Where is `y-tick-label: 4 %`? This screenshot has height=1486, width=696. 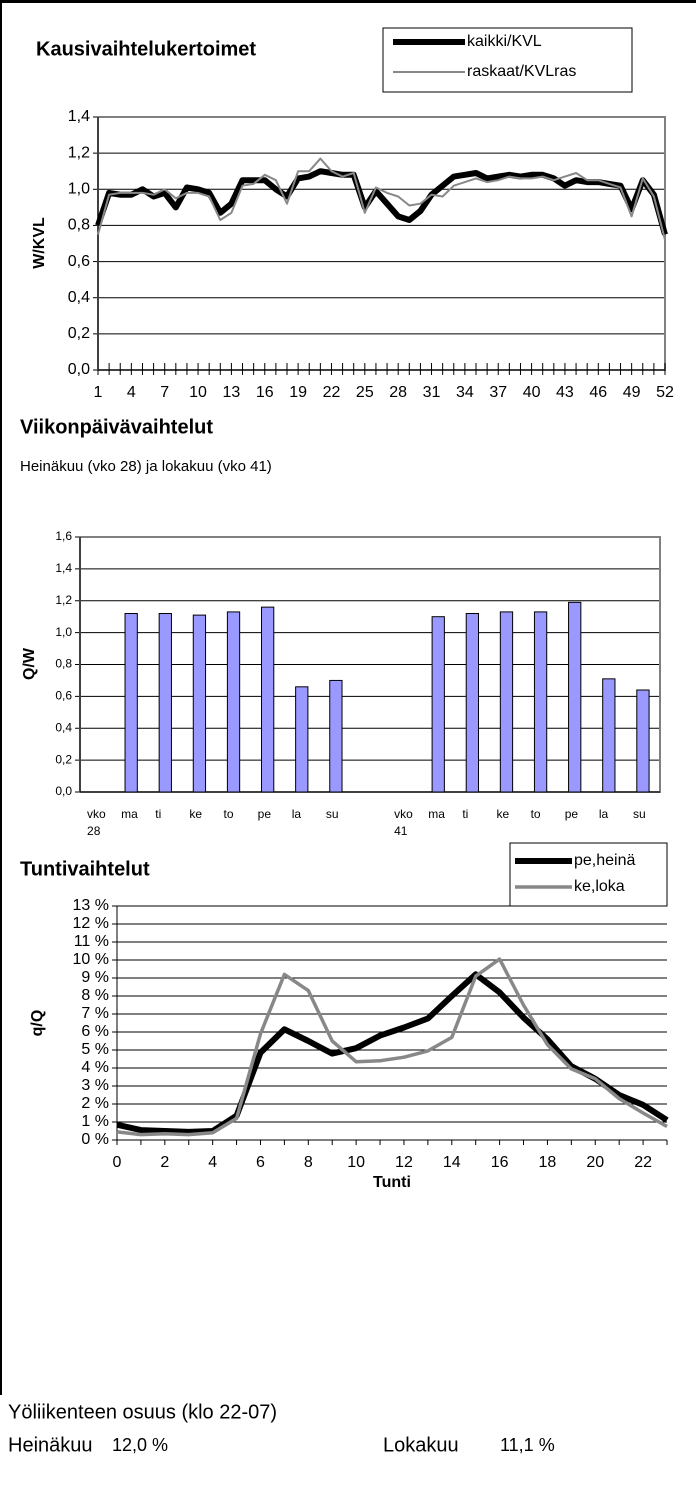 y-tick-label: 4 % is located at coordinates (95, 1067).